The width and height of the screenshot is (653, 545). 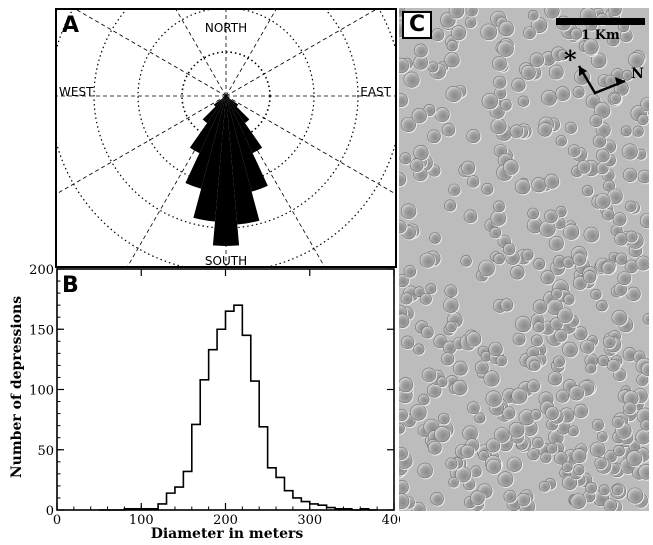 I want to click on north-arrow, so click(x=601, y=80).